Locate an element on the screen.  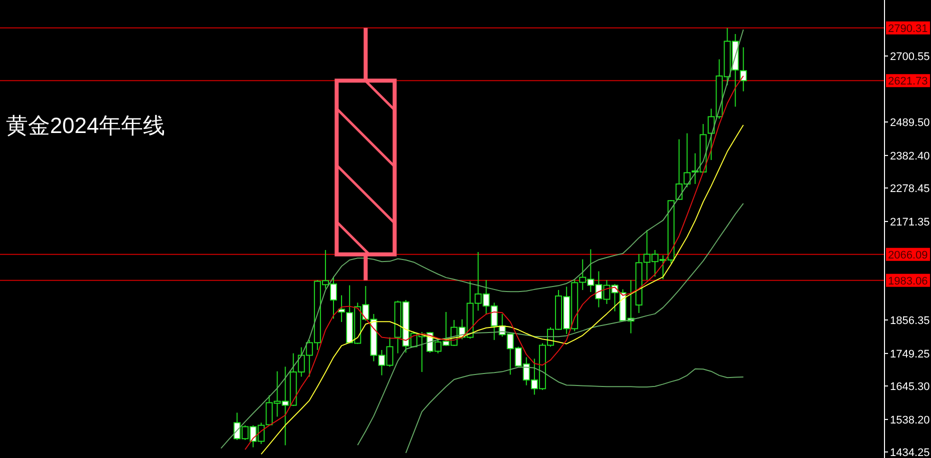
ref-line-label: 2066.09 is located at coordinates (908, 255).